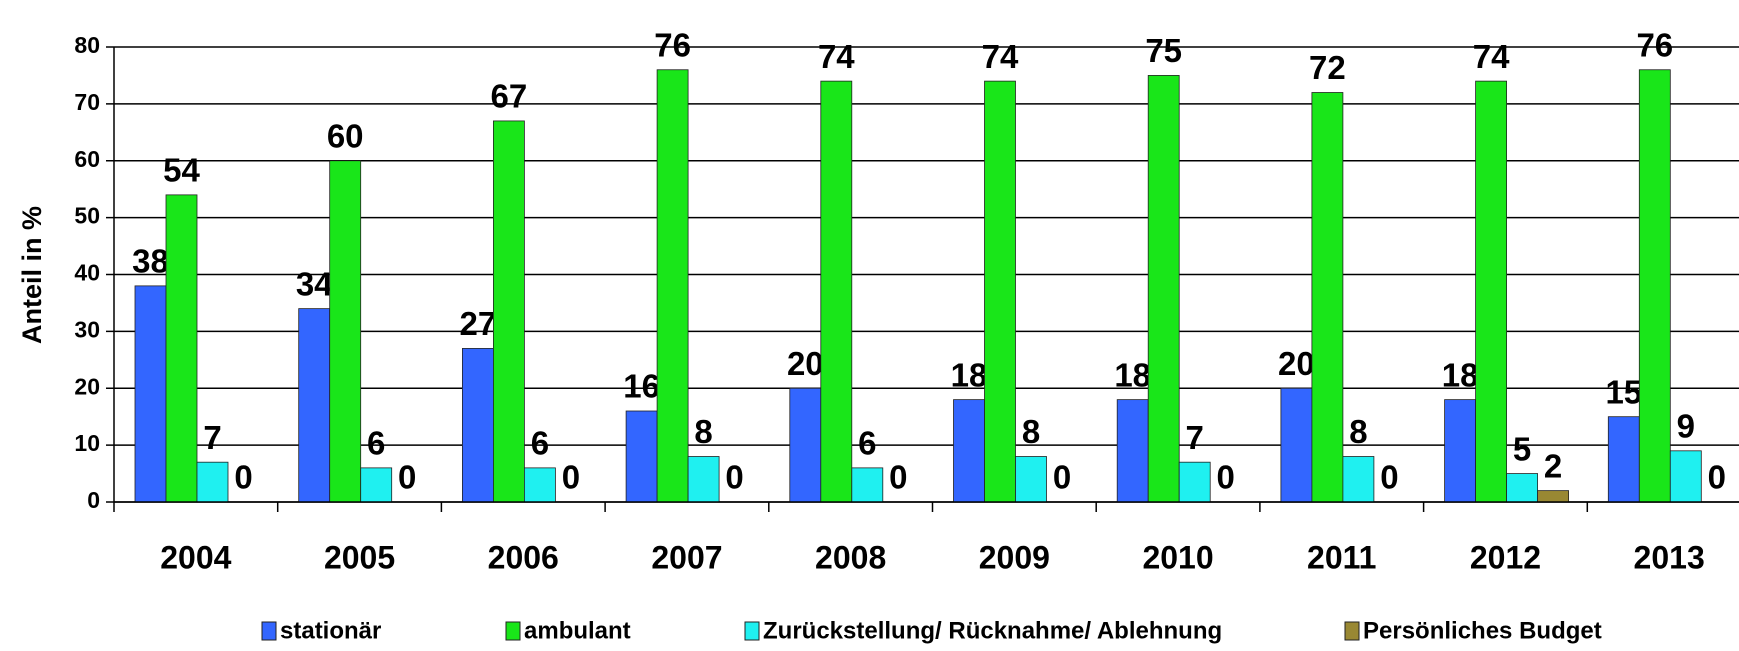  I want to click on x-tick-label: 2004, so click(195, 557).